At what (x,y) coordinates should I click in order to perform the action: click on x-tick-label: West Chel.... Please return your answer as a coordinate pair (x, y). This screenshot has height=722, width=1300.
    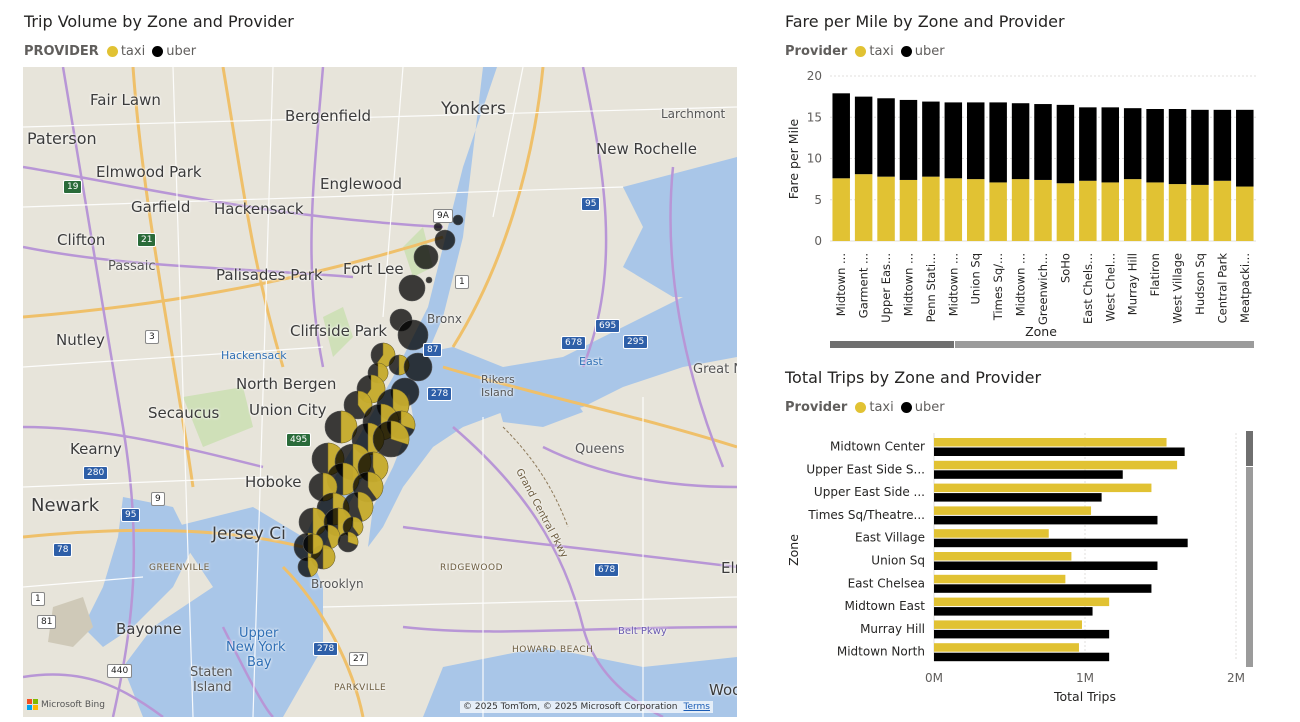
    Looking at the image, I should click on (1110, 287).